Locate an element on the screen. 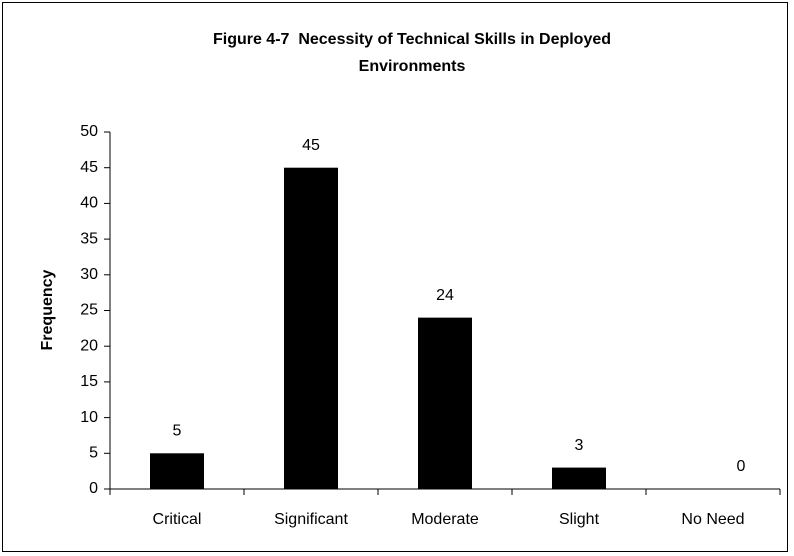 Image resolution: width=794 pixels, height=556 pixels. y-tick-label: 5 is located at coordinates (93, 453).